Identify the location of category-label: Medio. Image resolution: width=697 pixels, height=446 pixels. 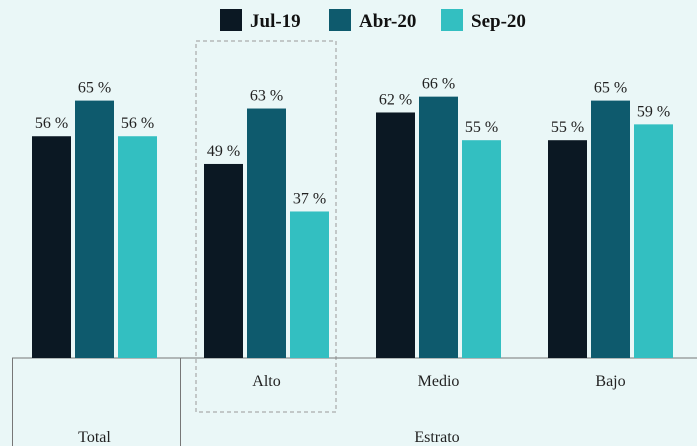
(439, 381).